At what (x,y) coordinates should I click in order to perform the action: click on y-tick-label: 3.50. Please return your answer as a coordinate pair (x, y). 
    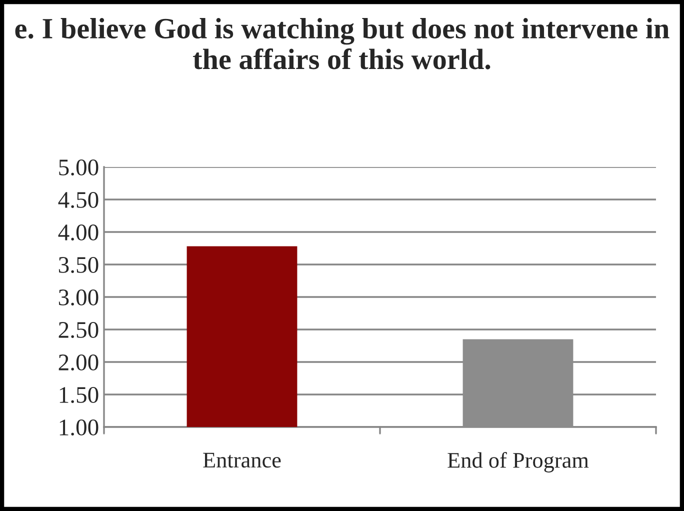
    Looking at the image, I should click on (78, 265).